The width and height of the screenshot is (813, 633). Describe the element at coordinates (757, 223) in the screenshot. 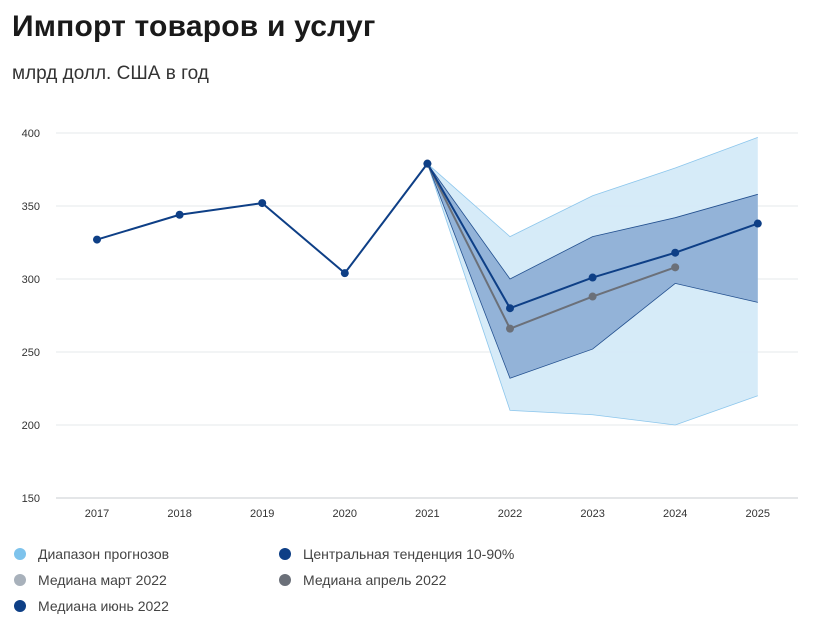

I see `point-median-june-2025` at that location.